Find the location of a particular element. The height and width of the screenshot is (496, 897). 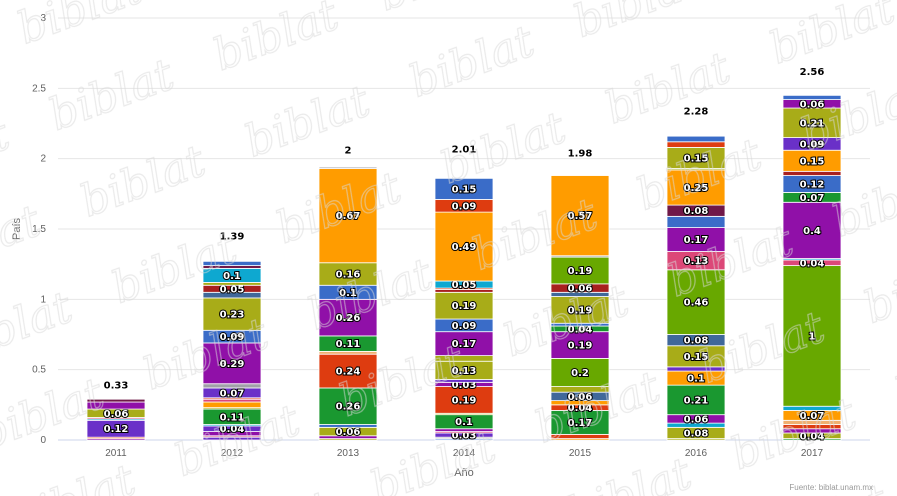

segment-value-label: 0.26 is located at coordinates (348, 407).